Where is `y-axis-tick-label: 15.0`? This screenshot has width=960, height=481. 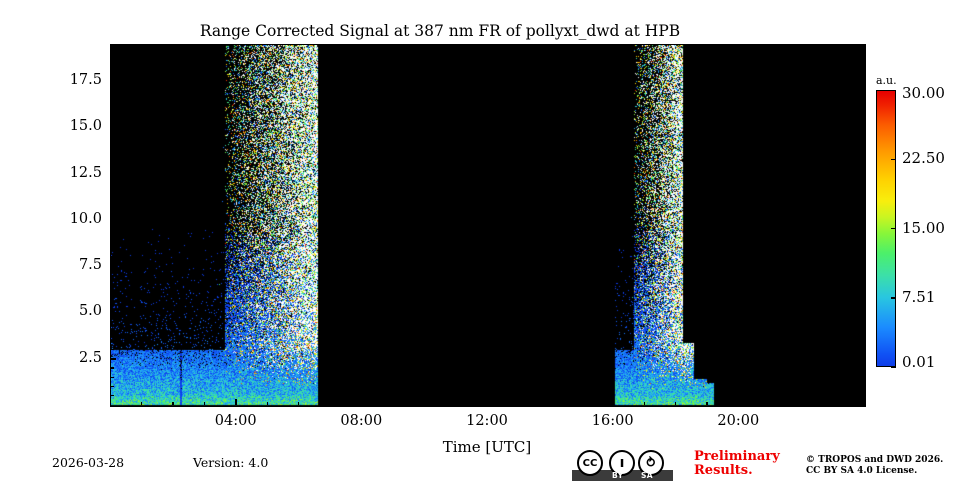 y-axis-tick-label: 15.0 is located at coordinates (85, 126).